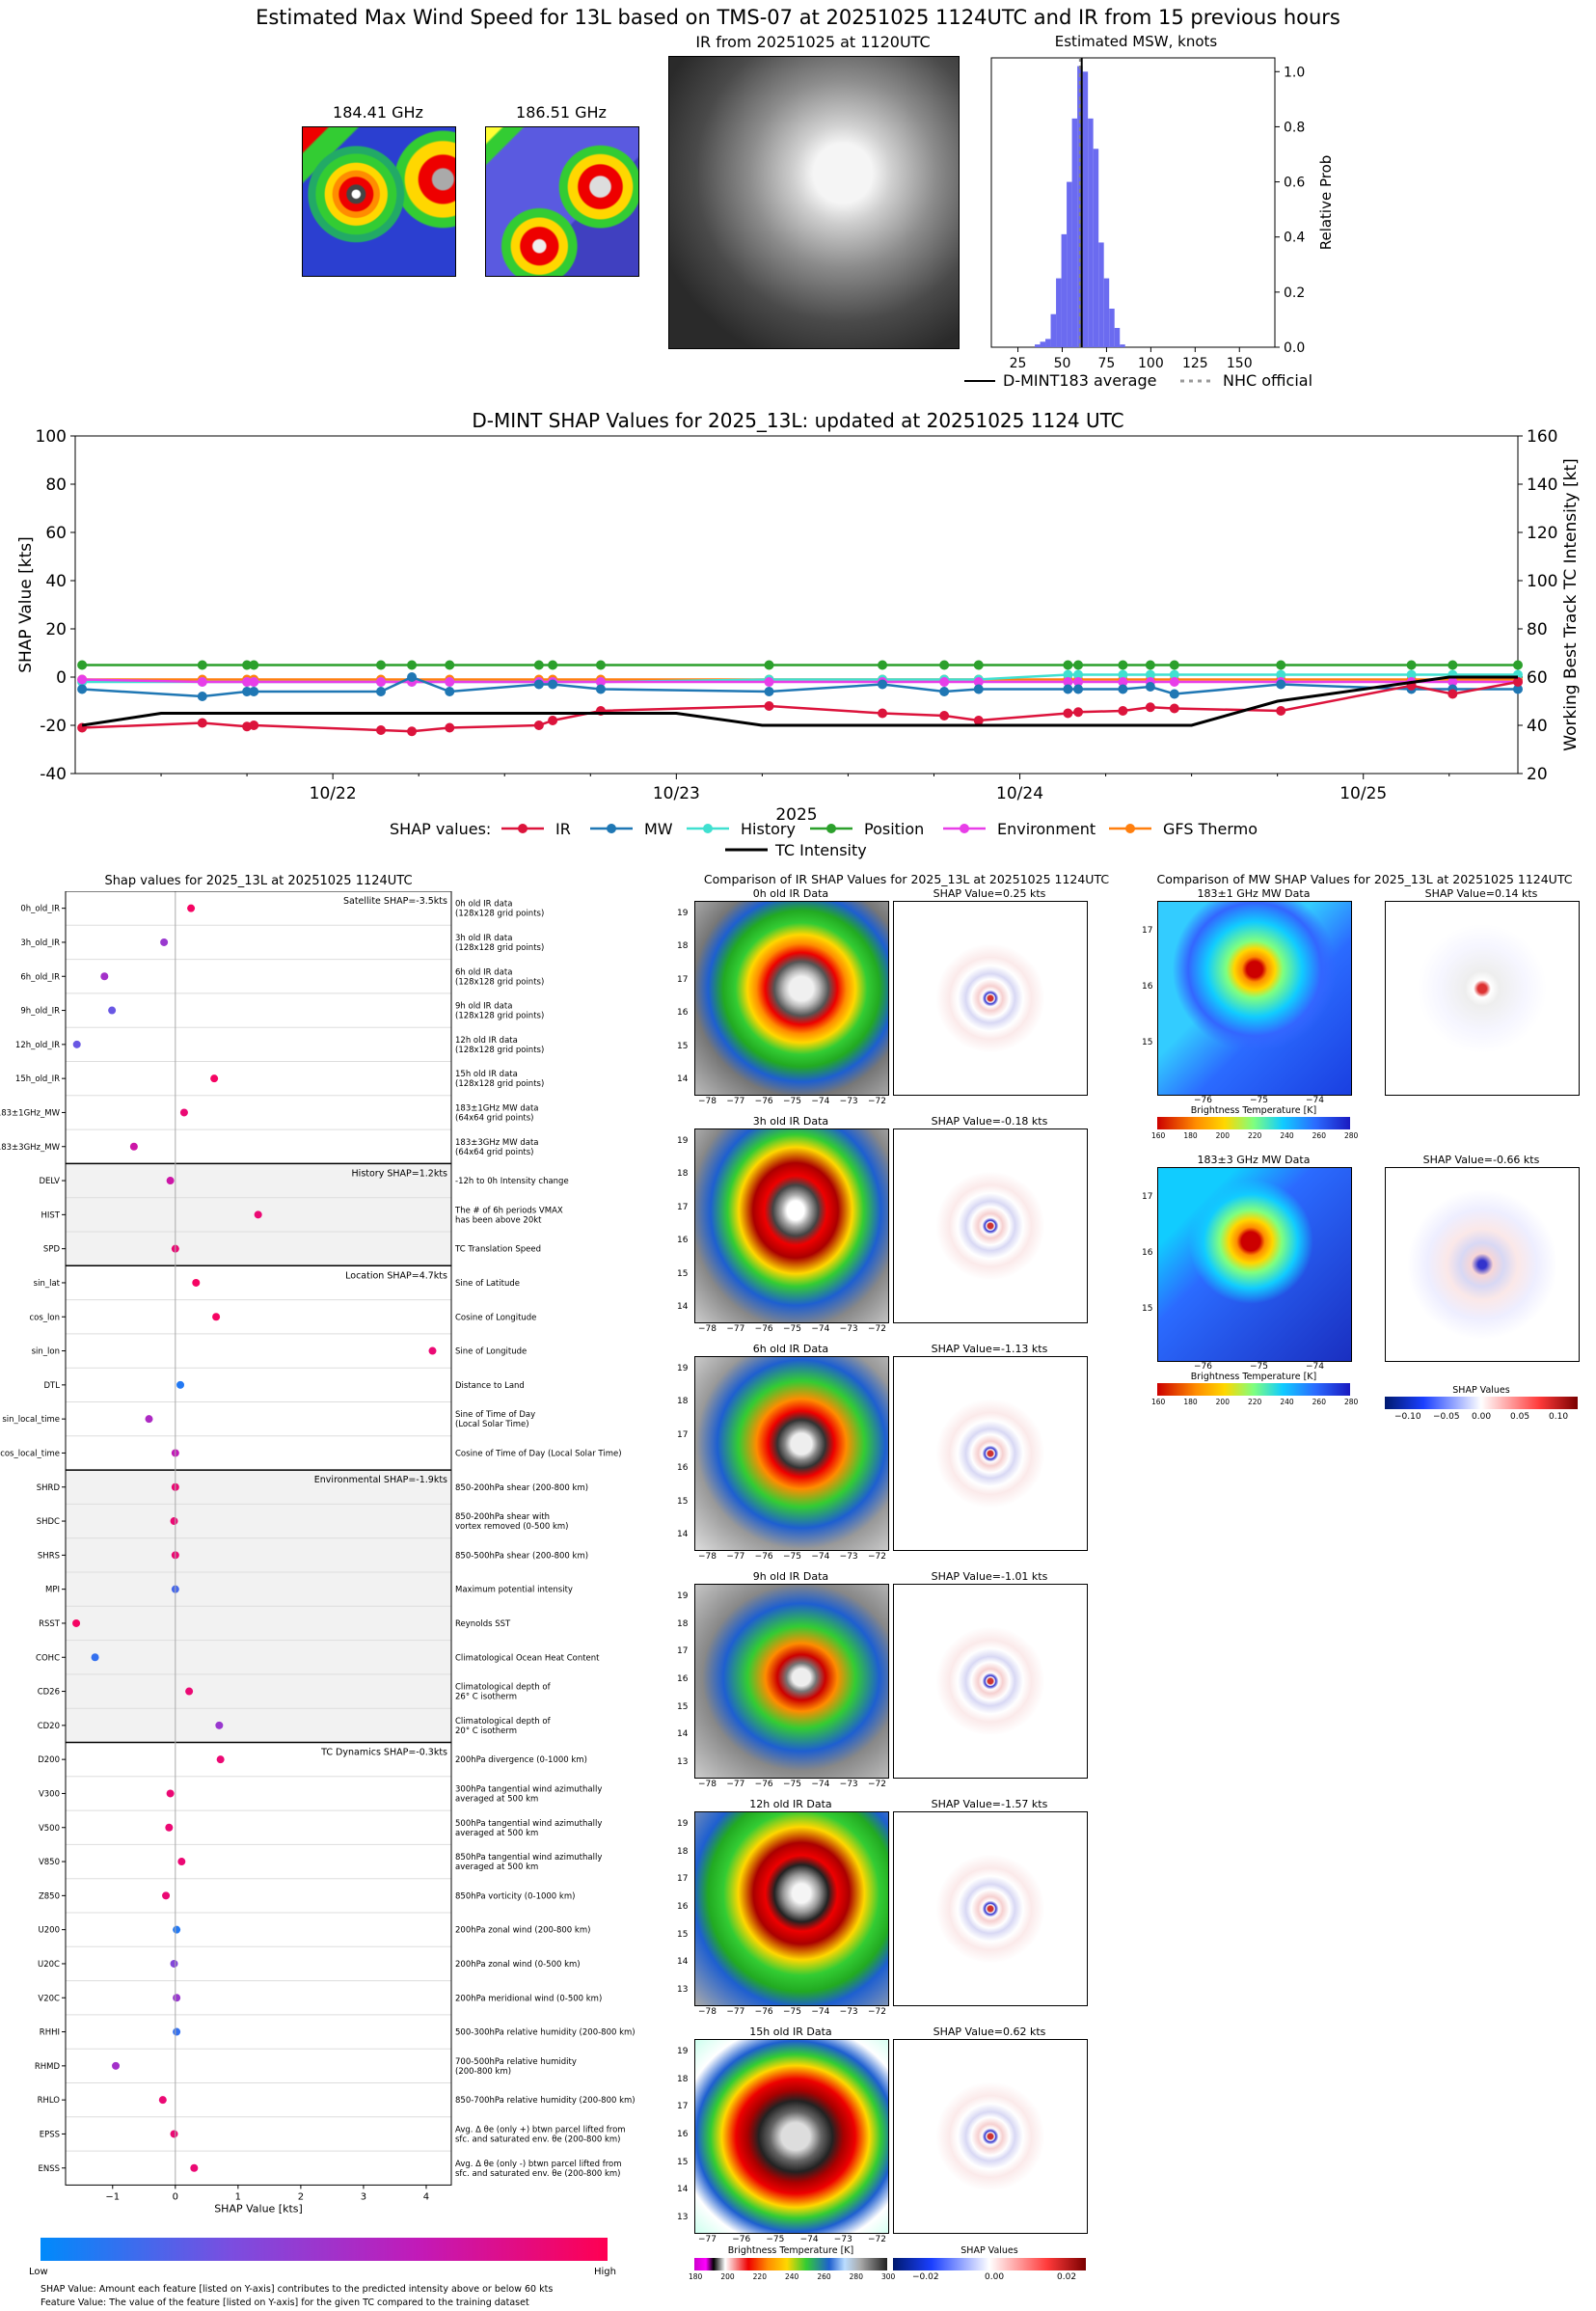 This screenshot has height=2311, width=1596. Describe the element at coordinates (1294, 72) in the screenshot. I see `y-tick-label: 1.0` at that location.